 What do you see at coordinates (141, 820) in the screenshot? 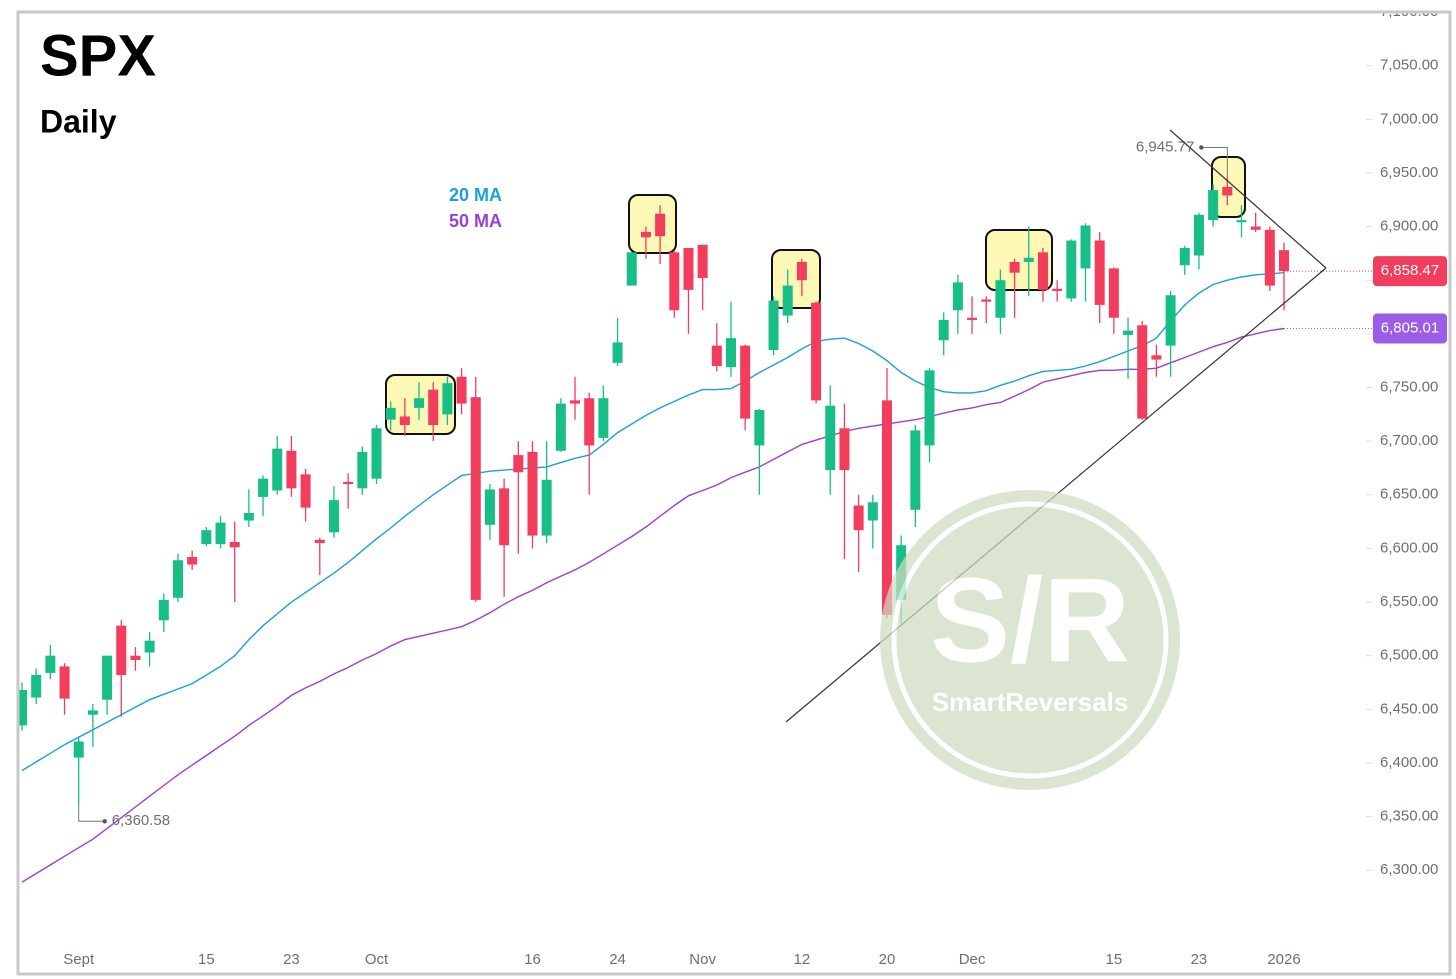
I see `annotation-label: 6,360.58` at bounding box center [141, 820].